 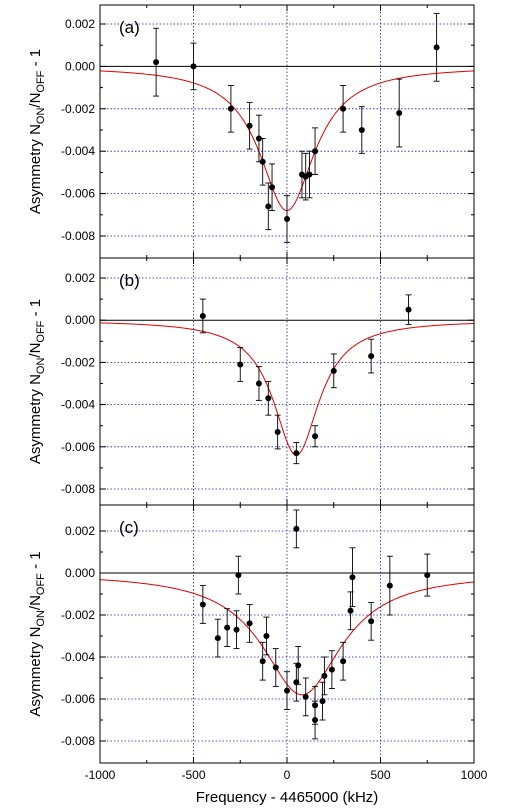 What do you see at coordinates (287, 797) in the screenshot?
I see `x-axis-title: Frequency - 4465000 (kHz)` at bounding box center [287, 797].